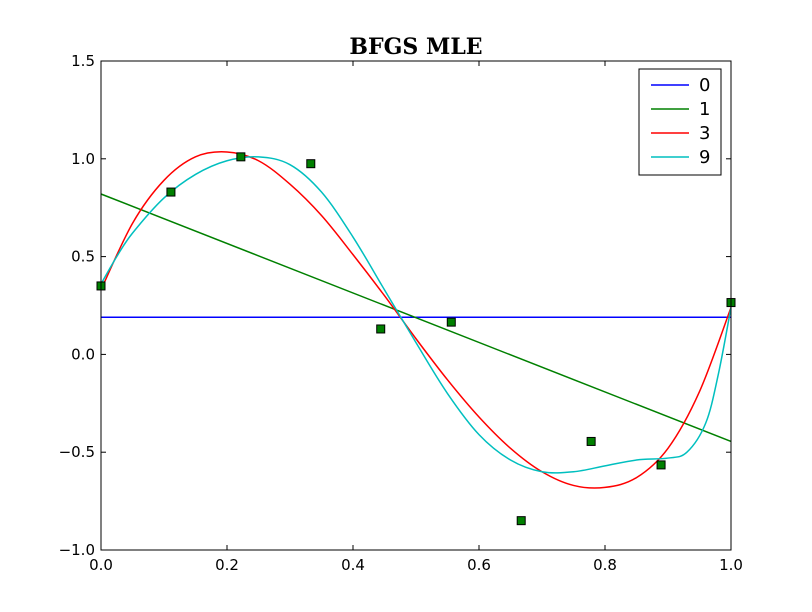 The height and width of the screenshot is (612, 812). What do you see at coordinates (83, 354) in the screenshot?
I see `y-tick-label: 0.0` at bounding box center [83, 354].